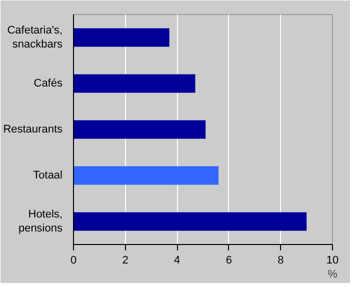 This screenshot has height=287, width=354. I want to click on y-tick-label: Totaal, so click(48, 176).